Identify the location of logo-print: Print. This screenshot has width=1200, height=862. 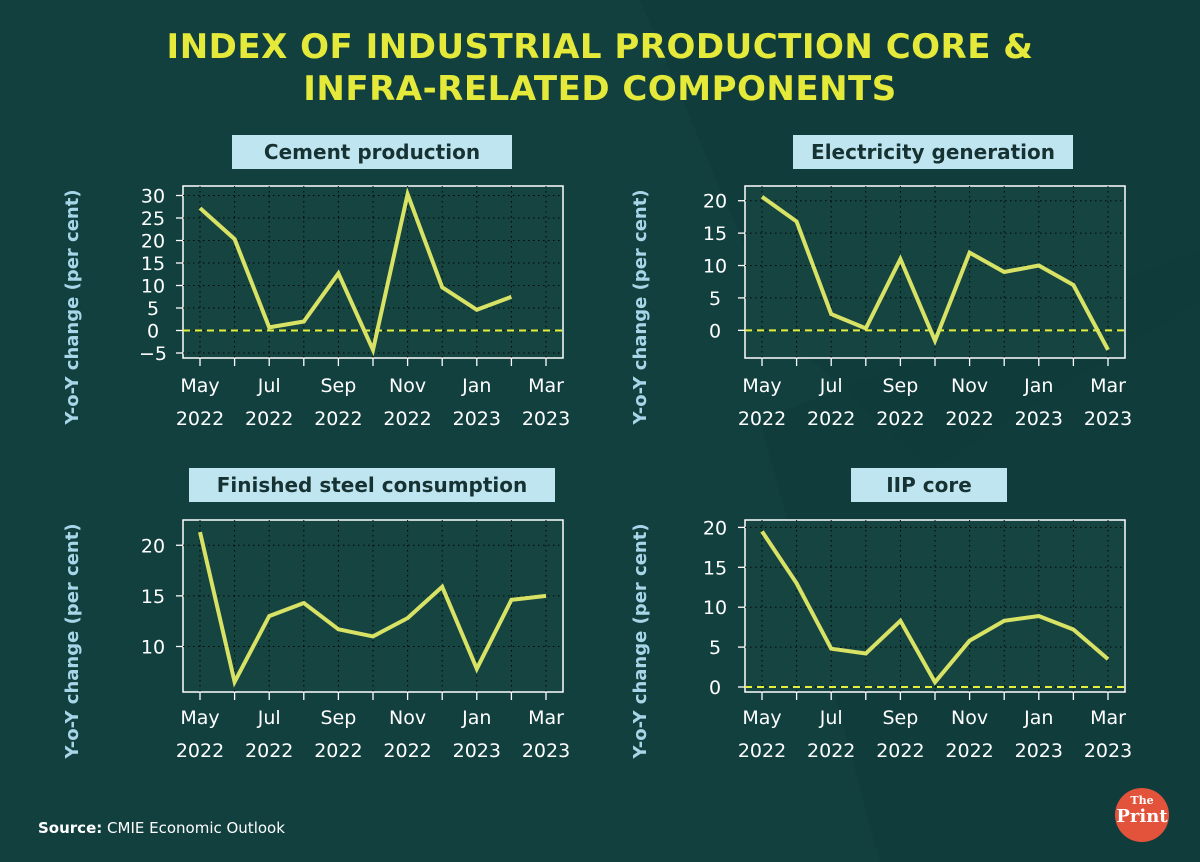
(1142, 816).